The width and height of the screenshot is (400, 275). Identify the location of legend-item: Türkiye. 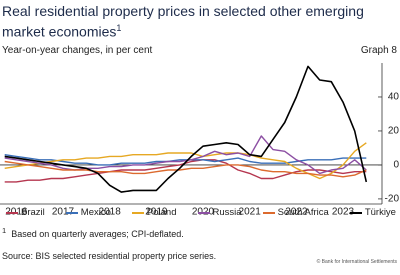
(372, 212).